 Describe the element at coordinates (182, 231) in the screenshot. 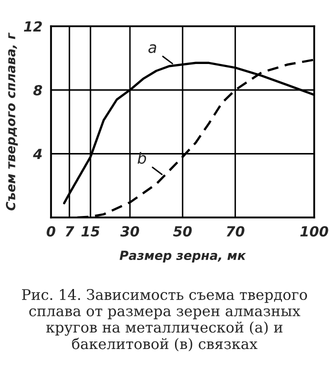

I see `x-tick-label: 50` at that location.